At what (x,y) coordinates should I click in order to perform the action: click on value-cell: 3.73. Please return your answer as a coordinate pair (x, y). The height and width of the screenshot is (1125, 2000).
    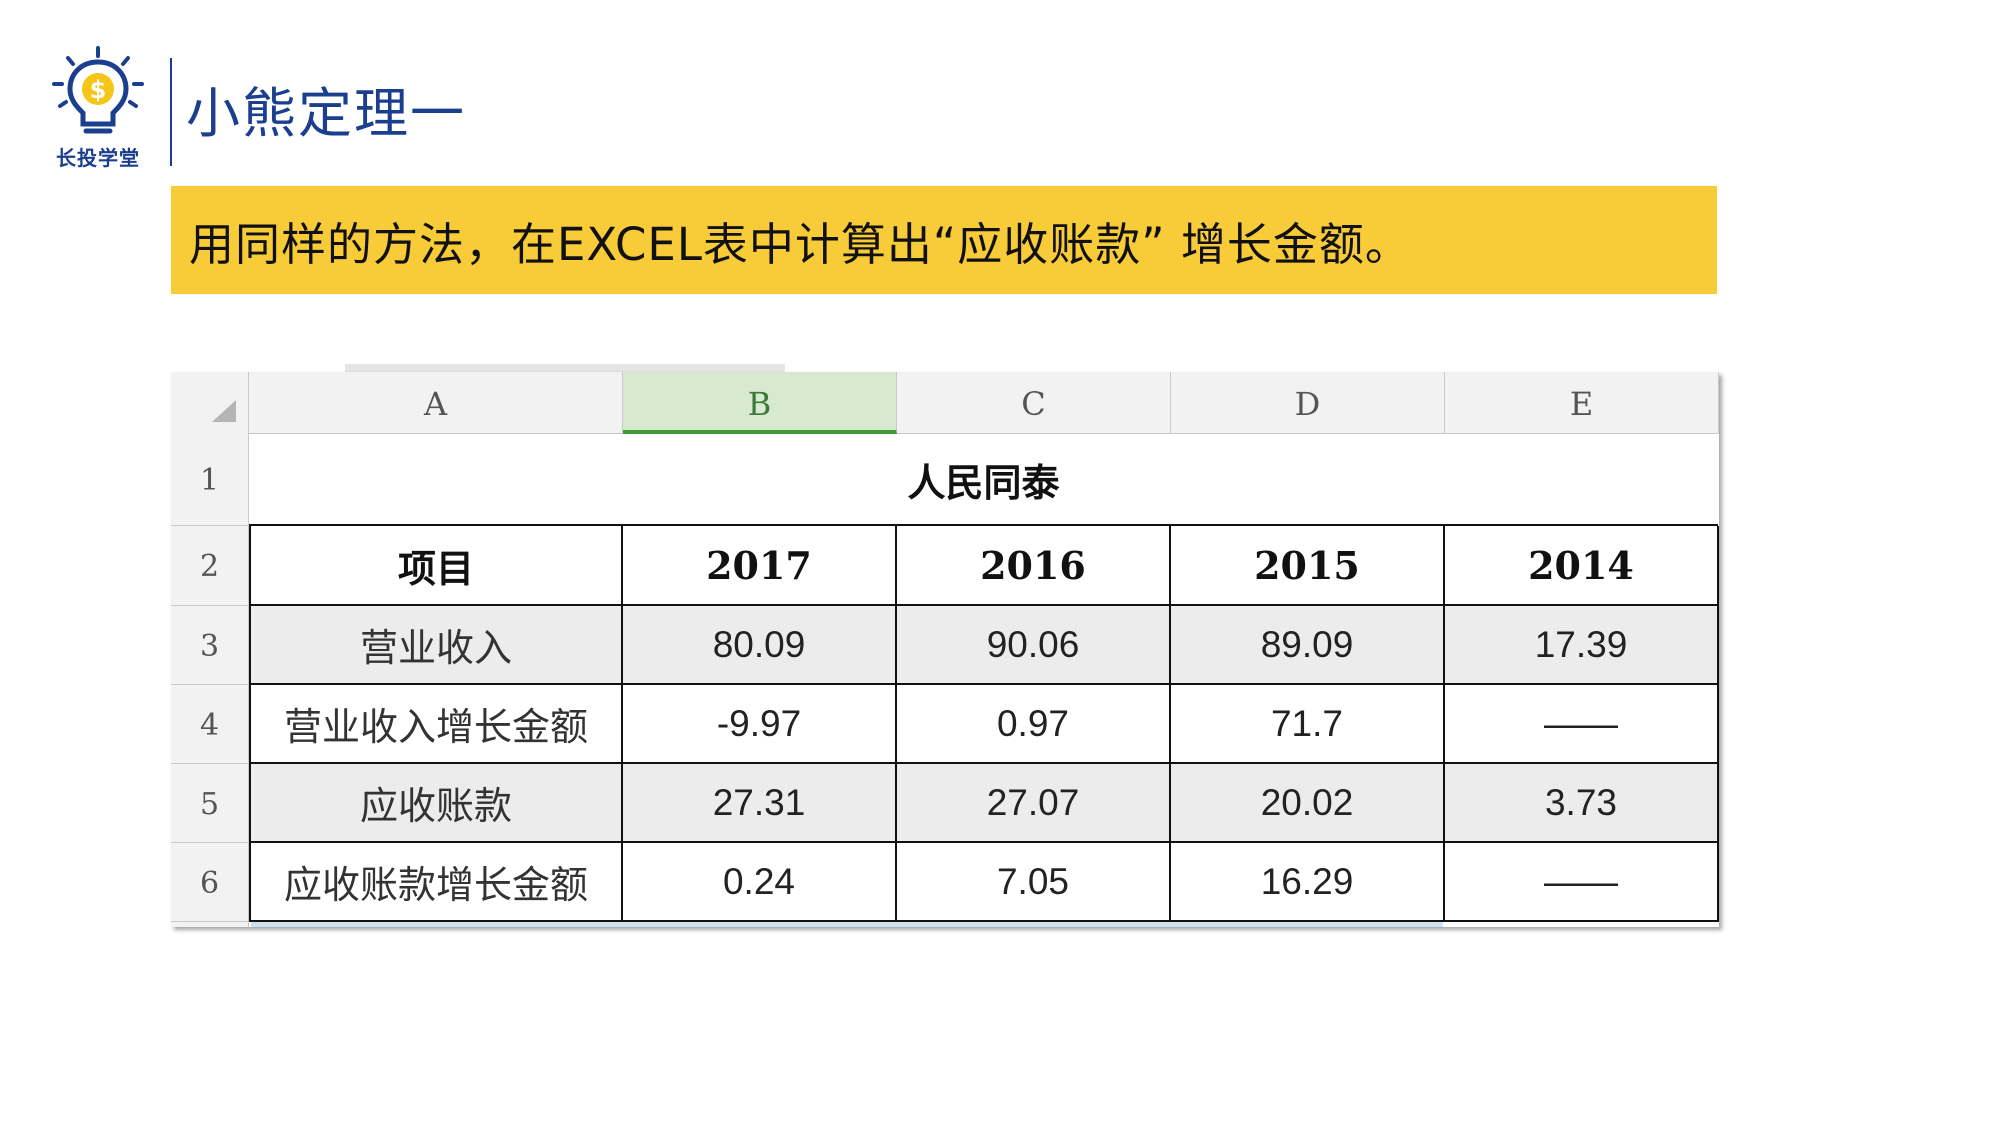
    Looking at the image, I should click on (1582, 803).